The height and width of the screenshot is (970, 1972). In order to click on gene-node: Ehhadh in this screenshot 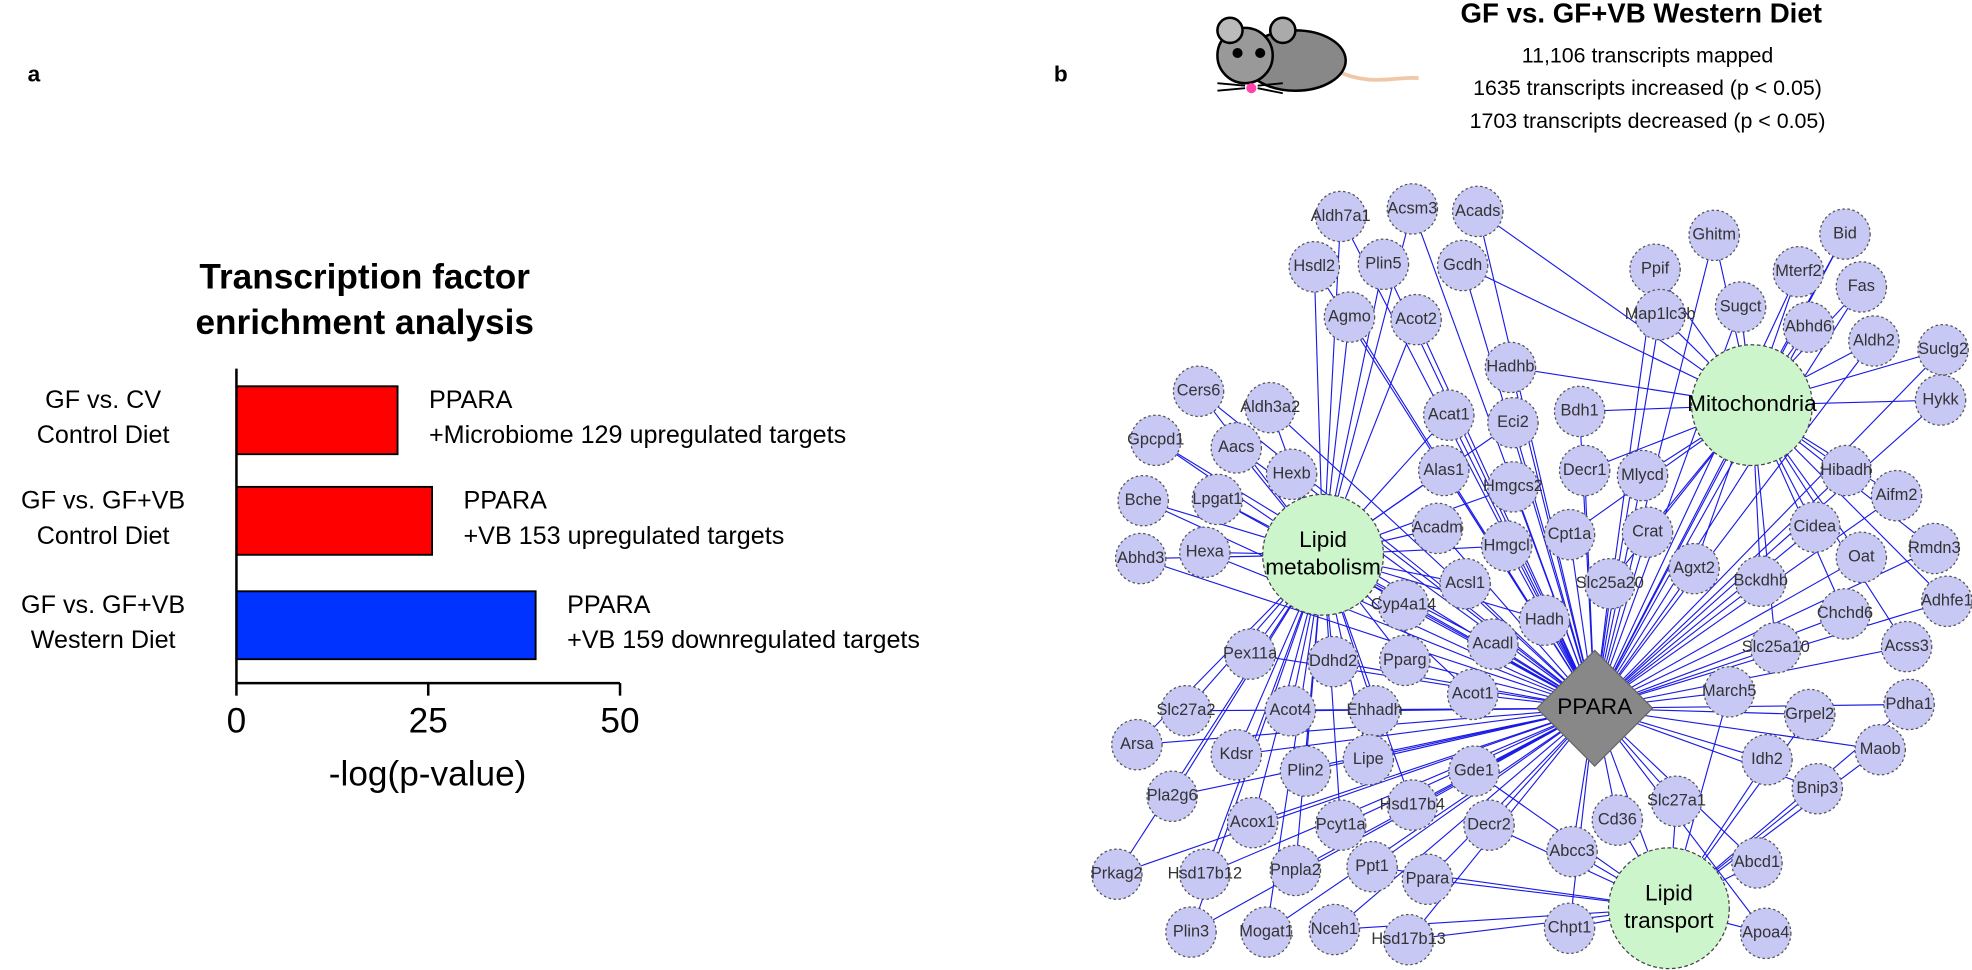, I will do `click(1374, 710)`.